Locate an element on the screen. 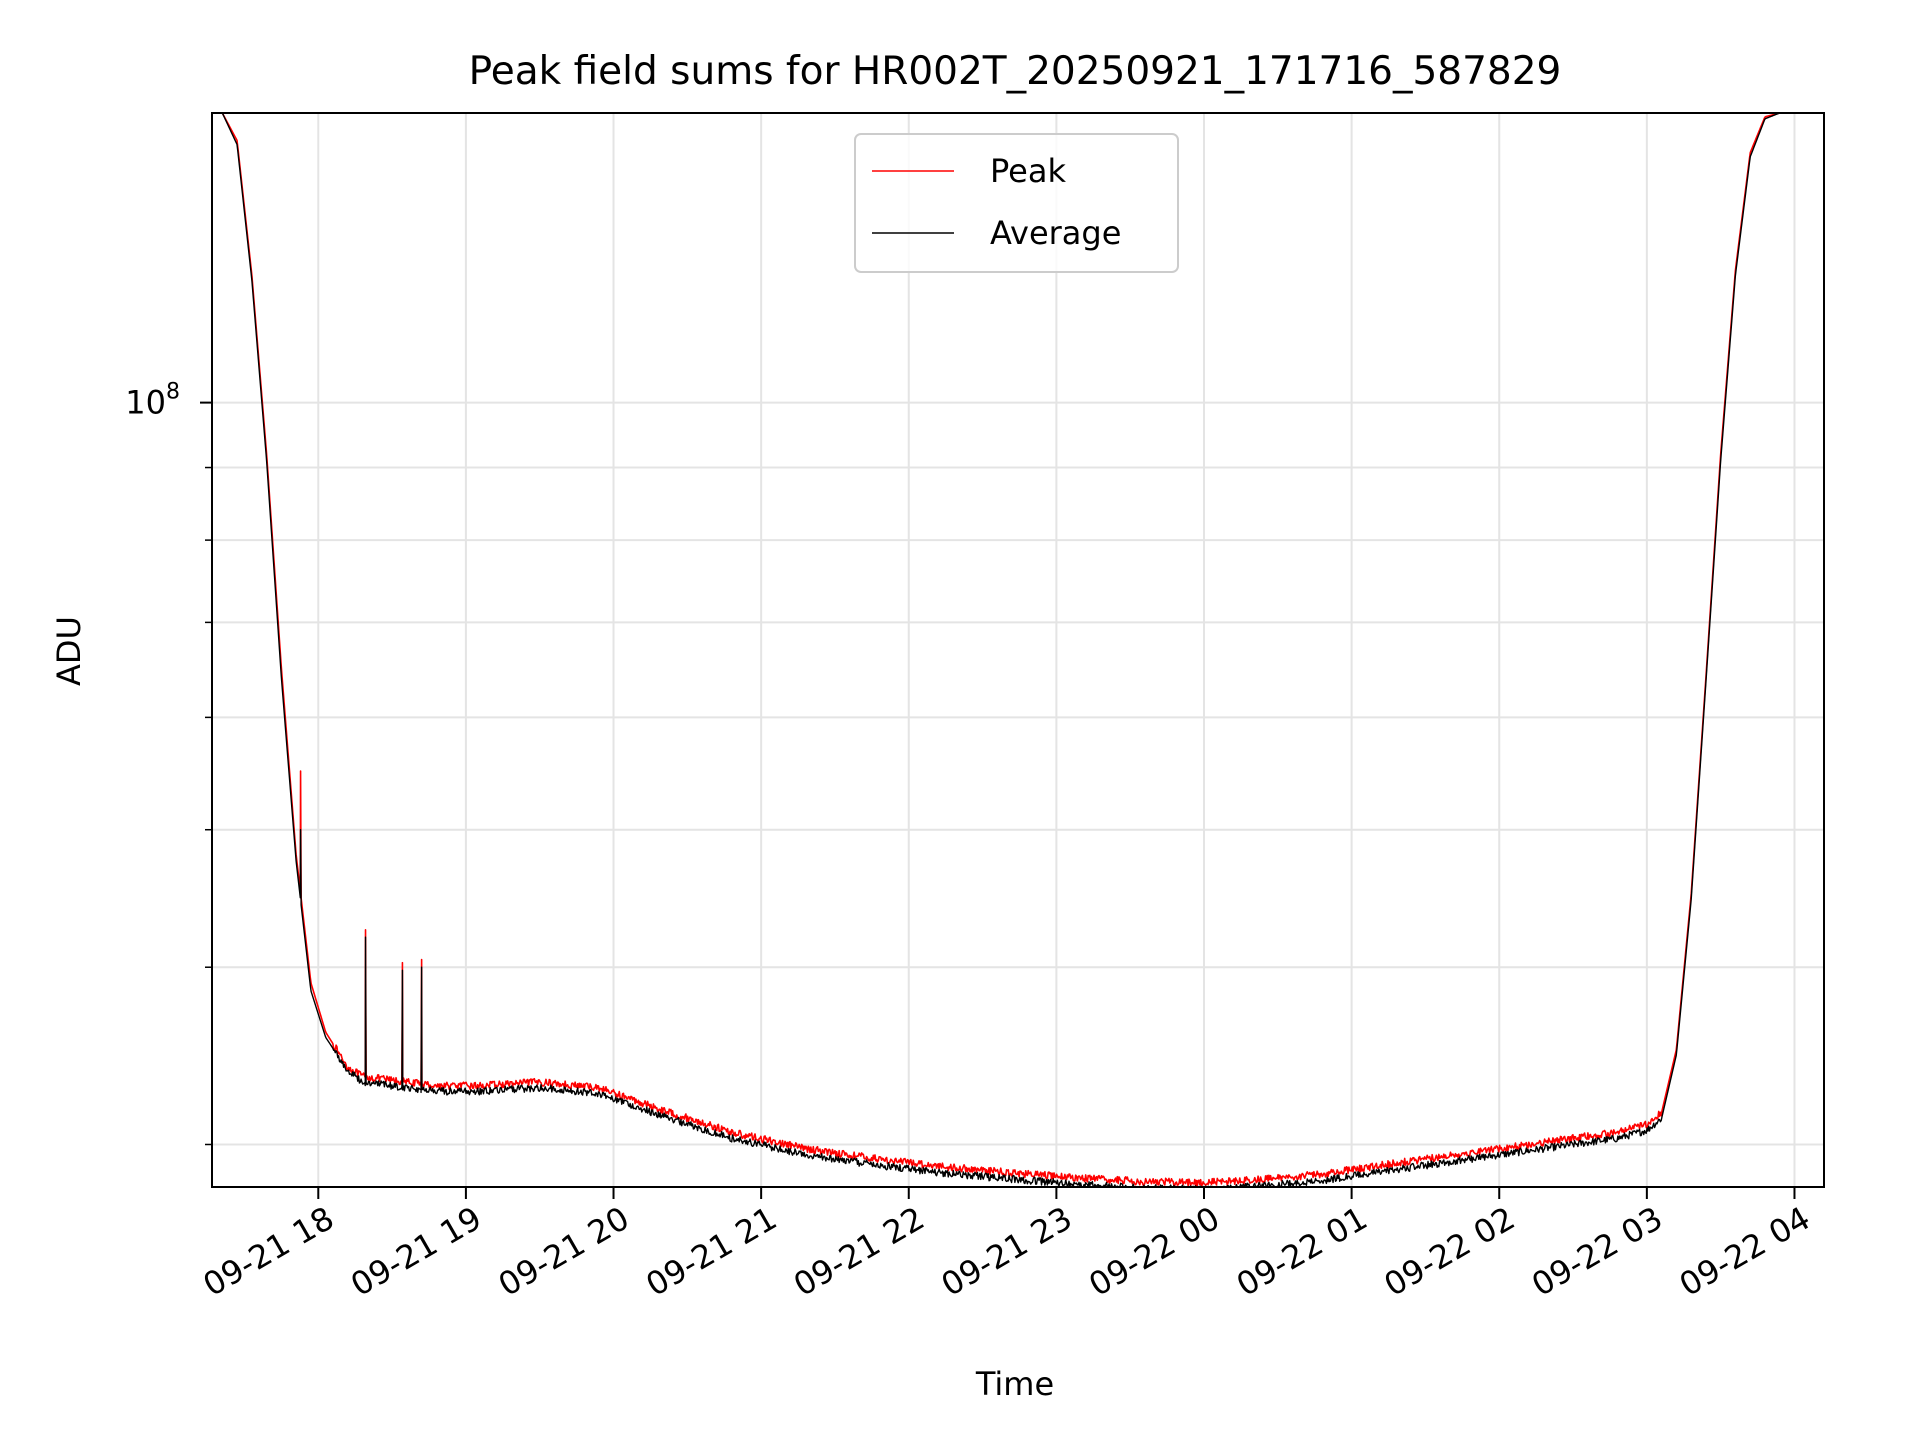  y-axis-label: ADU is located at coordinates (69, 651).